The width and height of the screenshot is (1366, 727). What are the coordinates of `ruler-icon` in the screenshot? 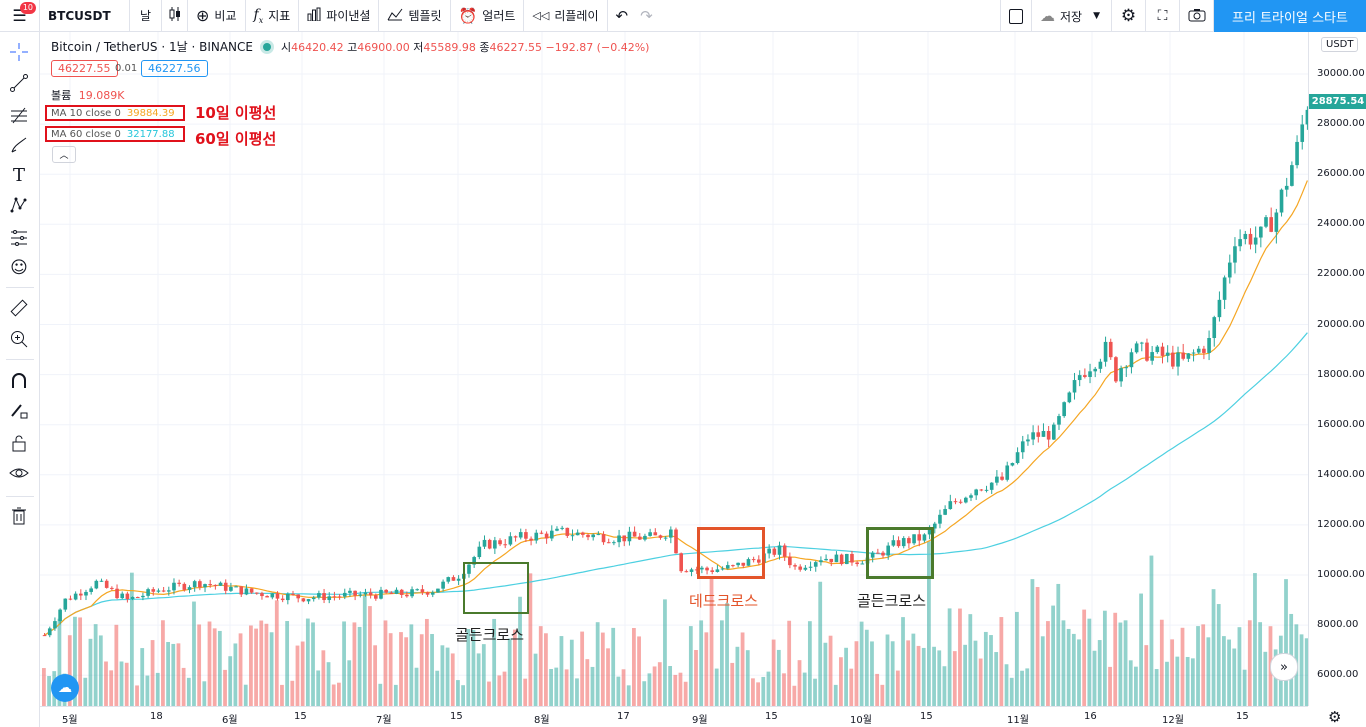 It's located at (19, 308).